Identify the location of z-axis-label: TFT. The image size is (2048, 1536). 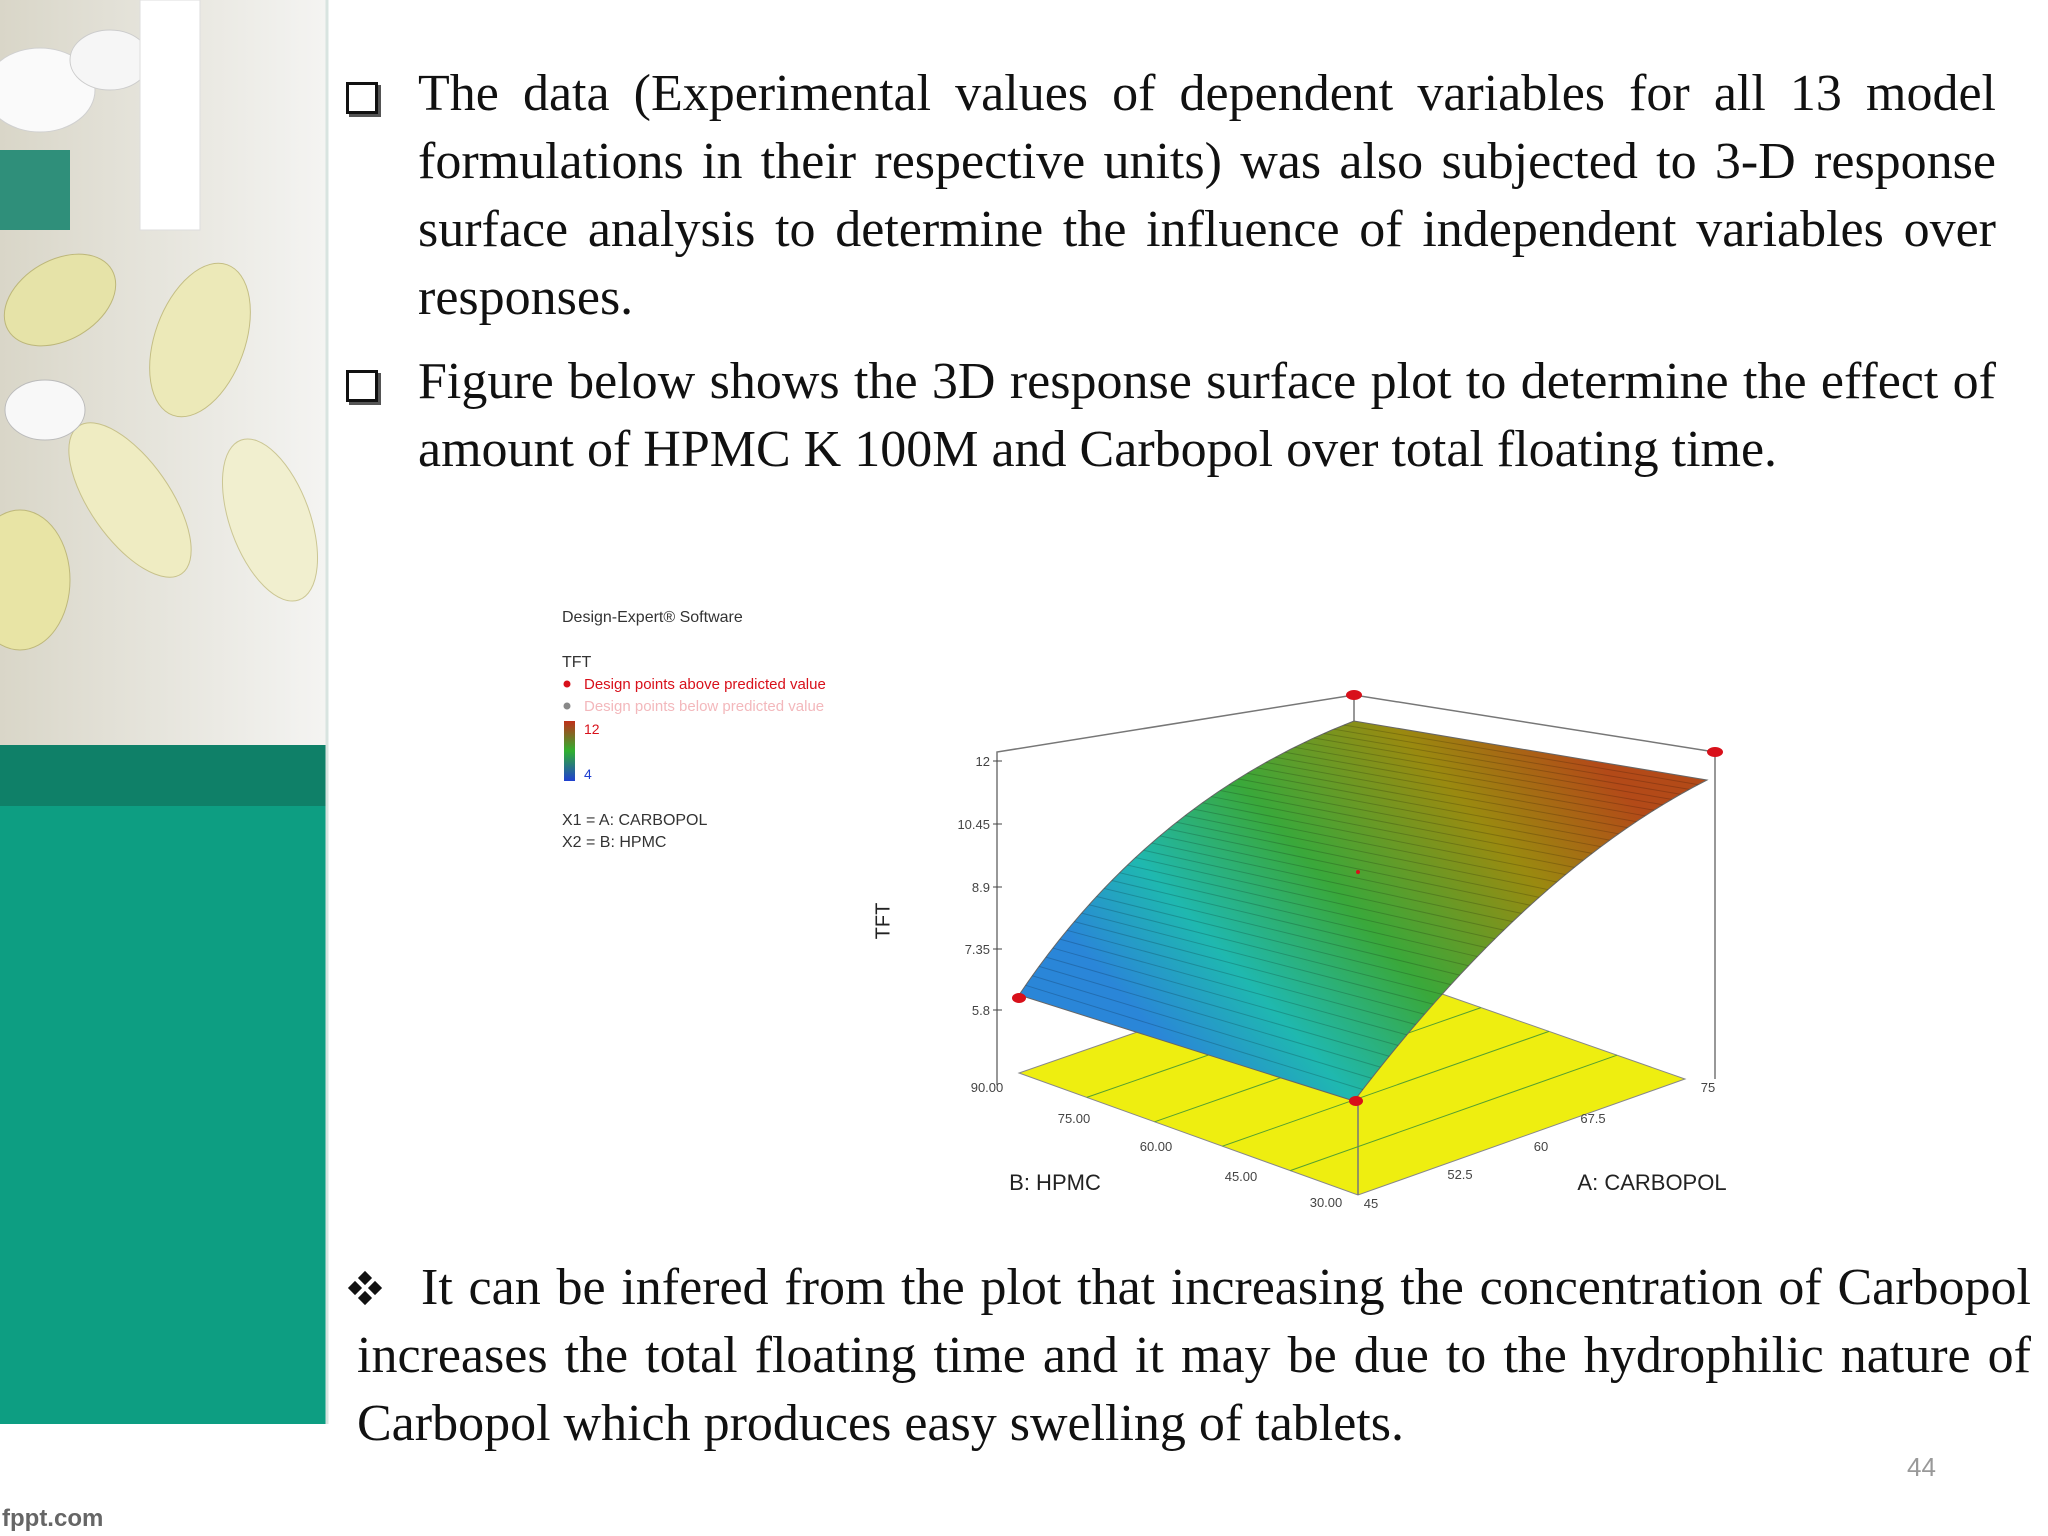
(883, 921).